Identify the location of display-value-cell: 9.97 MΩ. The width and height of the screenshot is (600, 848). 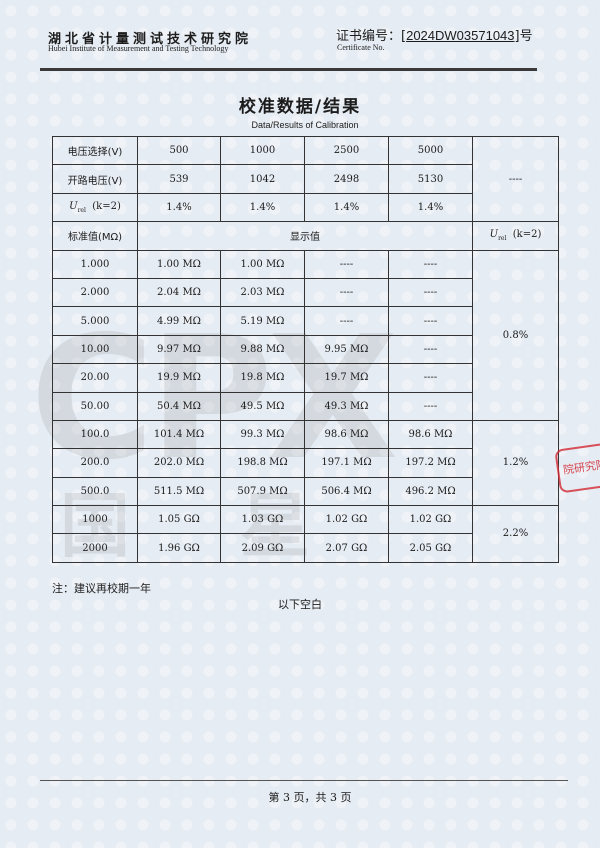
(179, 349).